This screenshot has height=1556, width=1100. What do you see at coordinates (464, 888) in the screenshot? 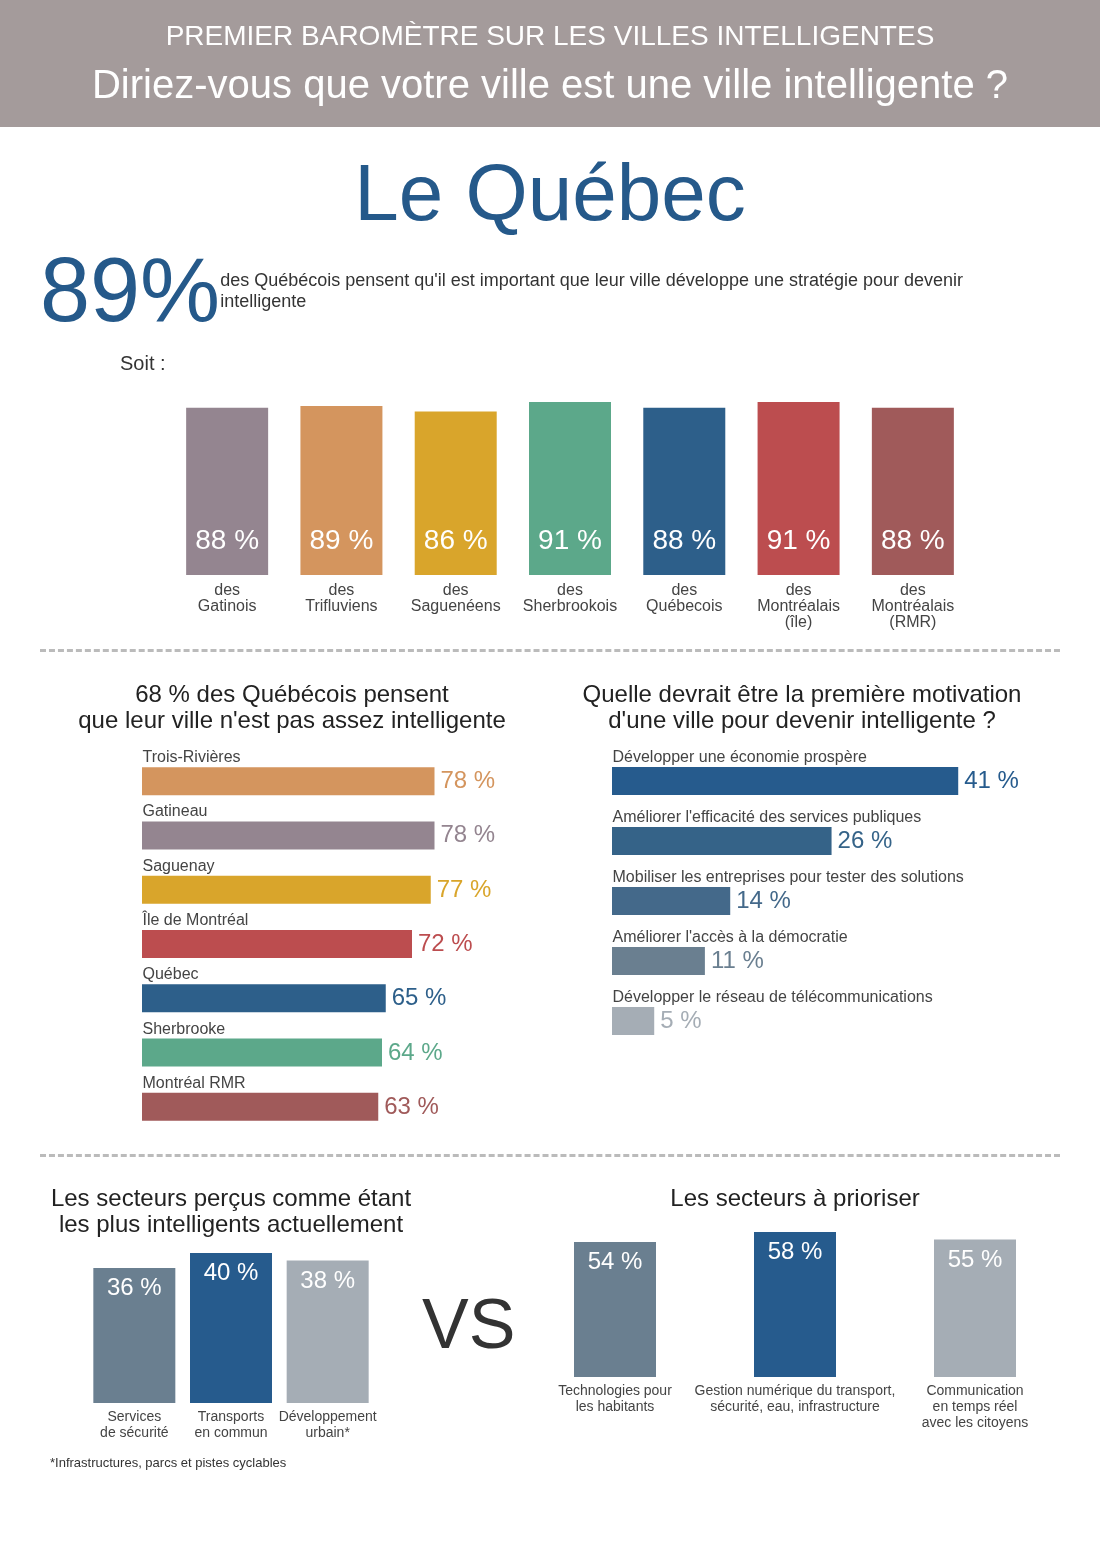
I see `data-label: 77 %` at bounding box center [464, 888].